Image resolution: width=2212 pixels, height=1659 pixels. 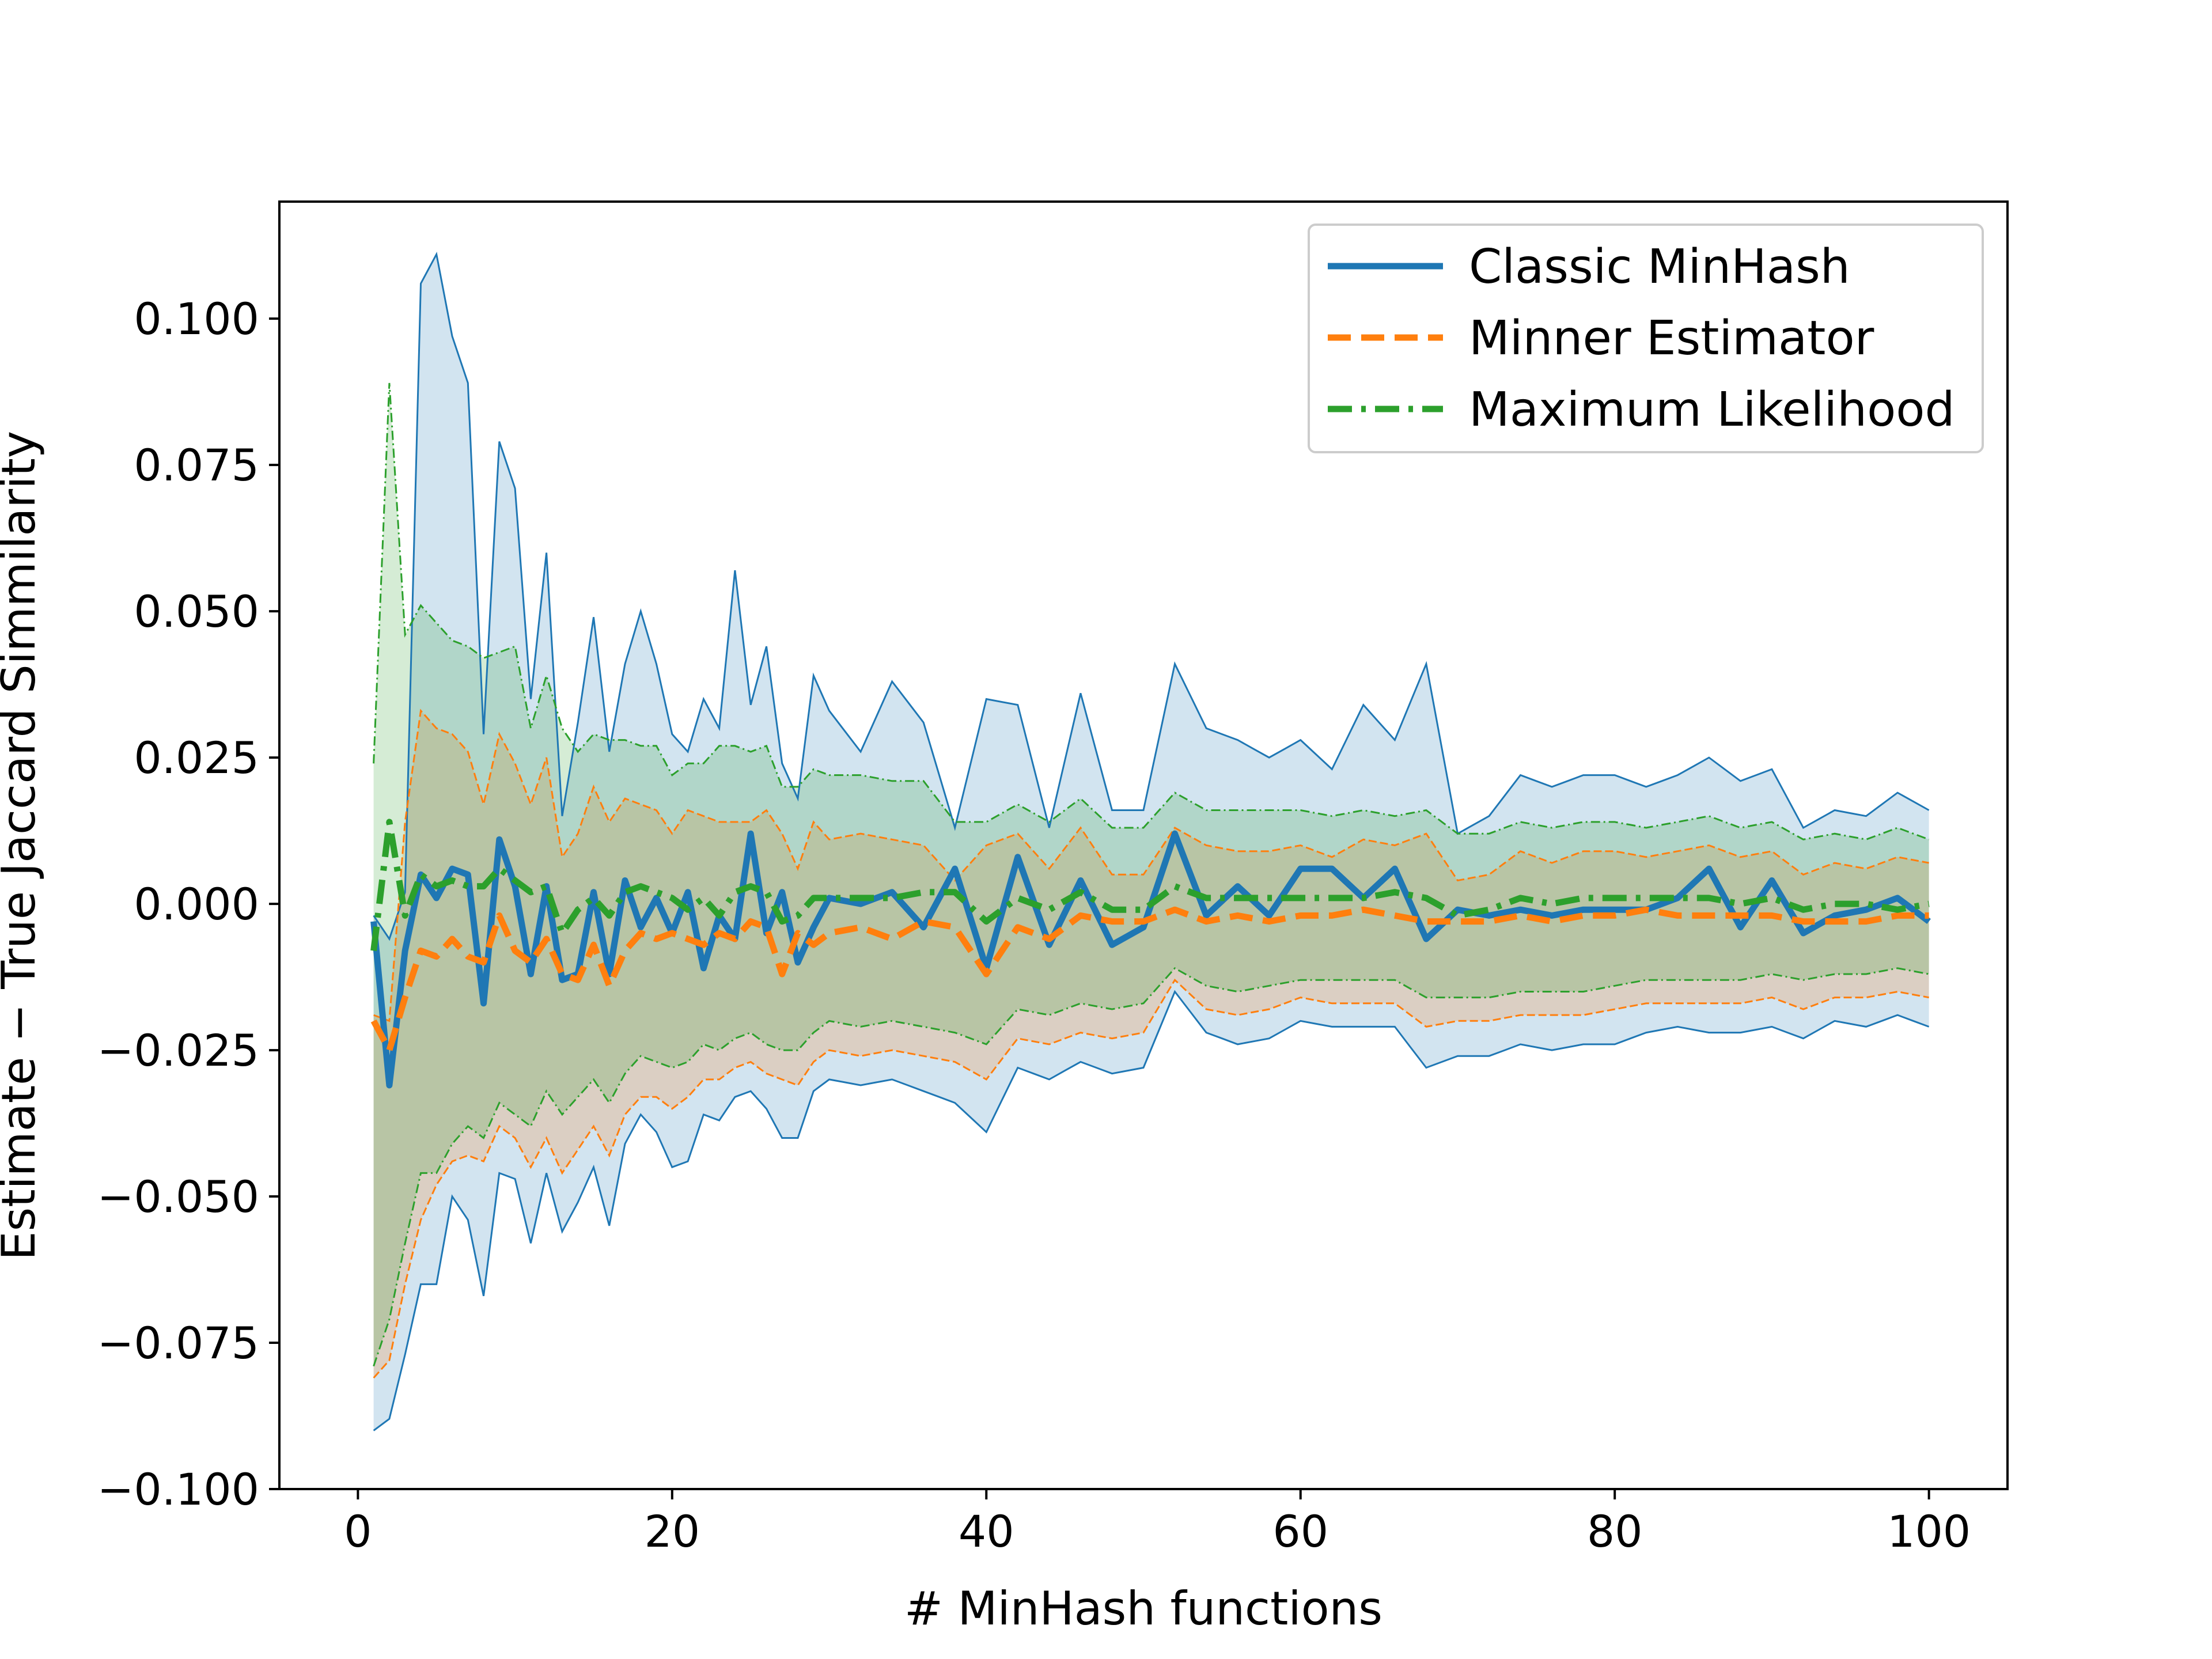 What do you see at coordinates (178, 1196) in the screenshot?
I see `y-tick-label: −0.050` at bounding box center [178, 1196].